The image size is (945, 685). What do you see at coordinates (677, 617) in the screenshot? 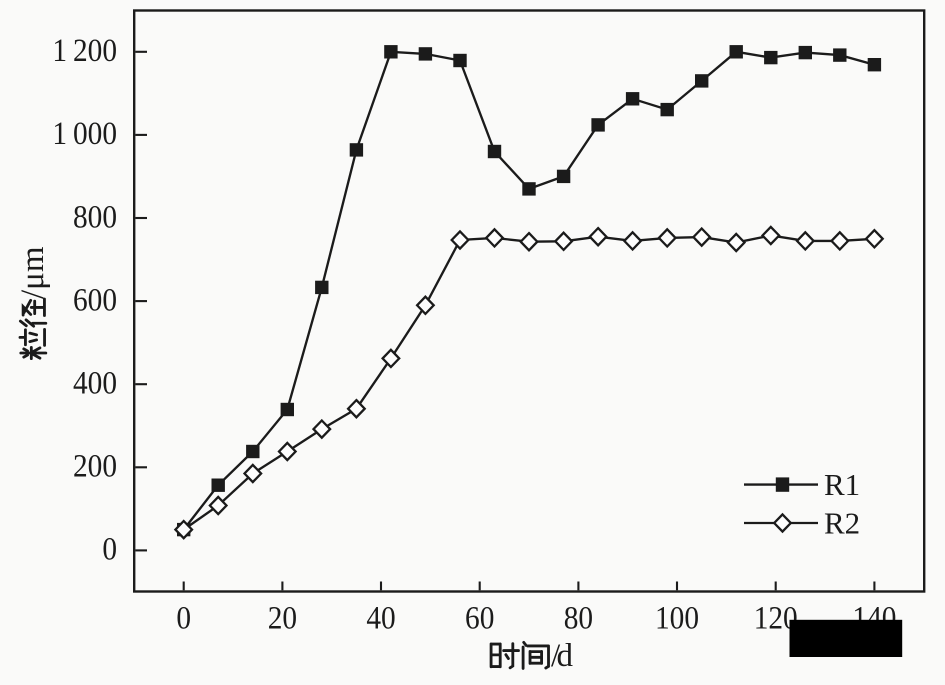
I see `svg-text: 100` at bounding box center [677, 617].